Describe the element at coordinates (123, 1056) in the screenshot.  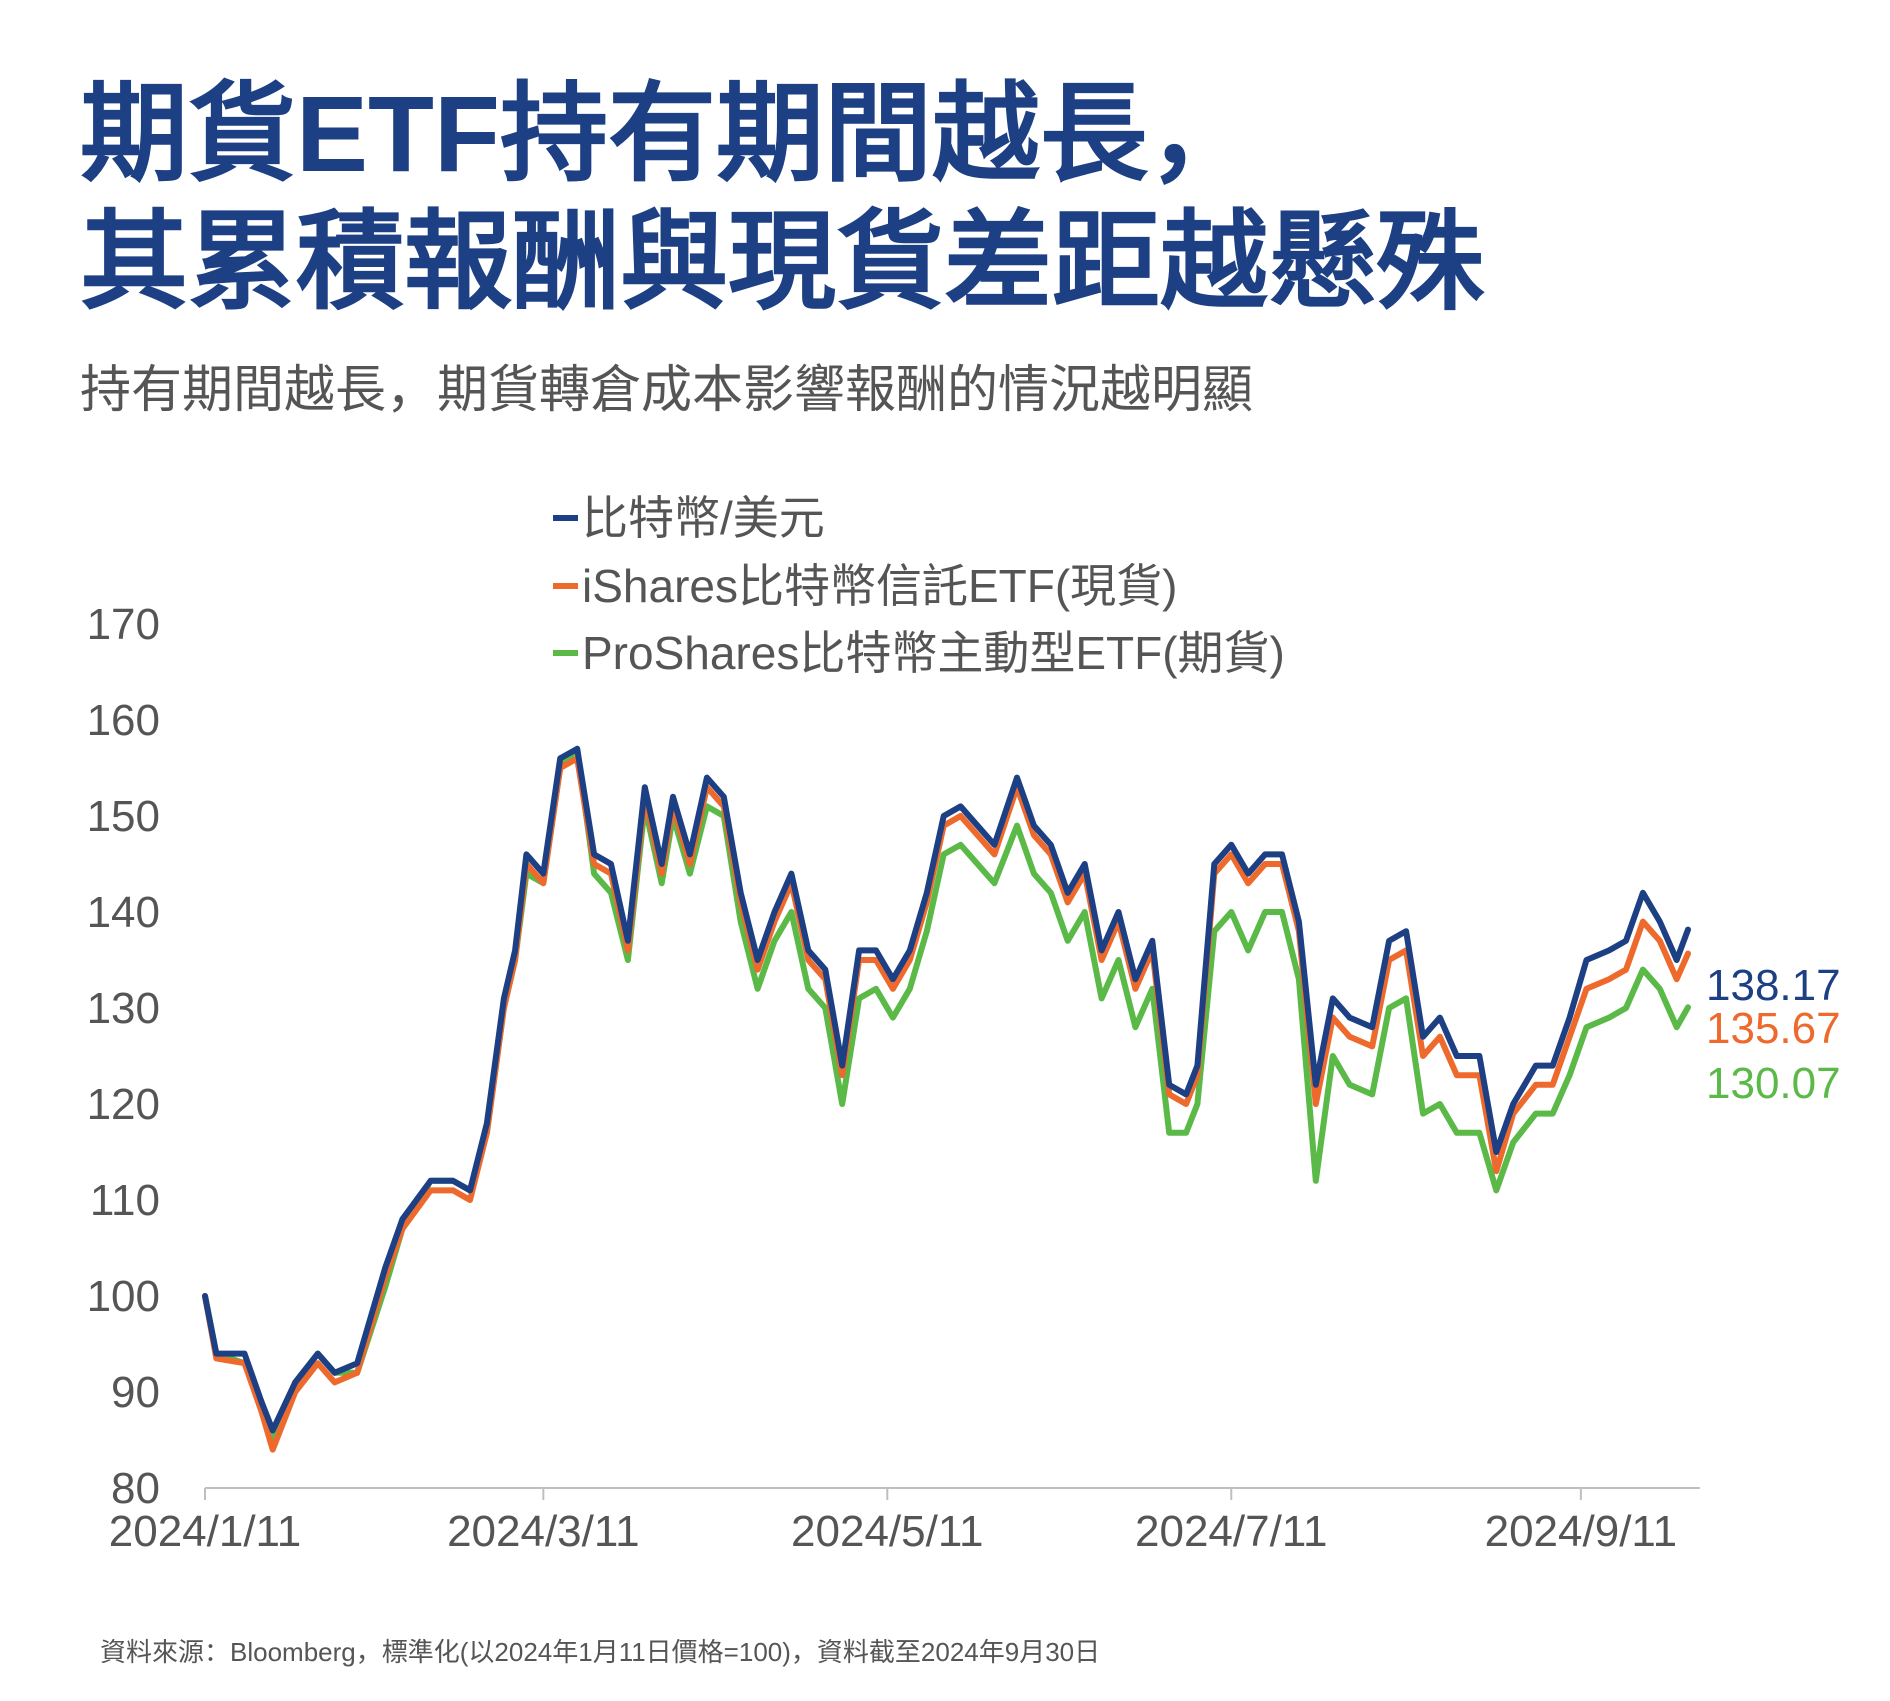
I see `y-axis: 80 90 100 110 120 130 140 150 160 170` at that location.